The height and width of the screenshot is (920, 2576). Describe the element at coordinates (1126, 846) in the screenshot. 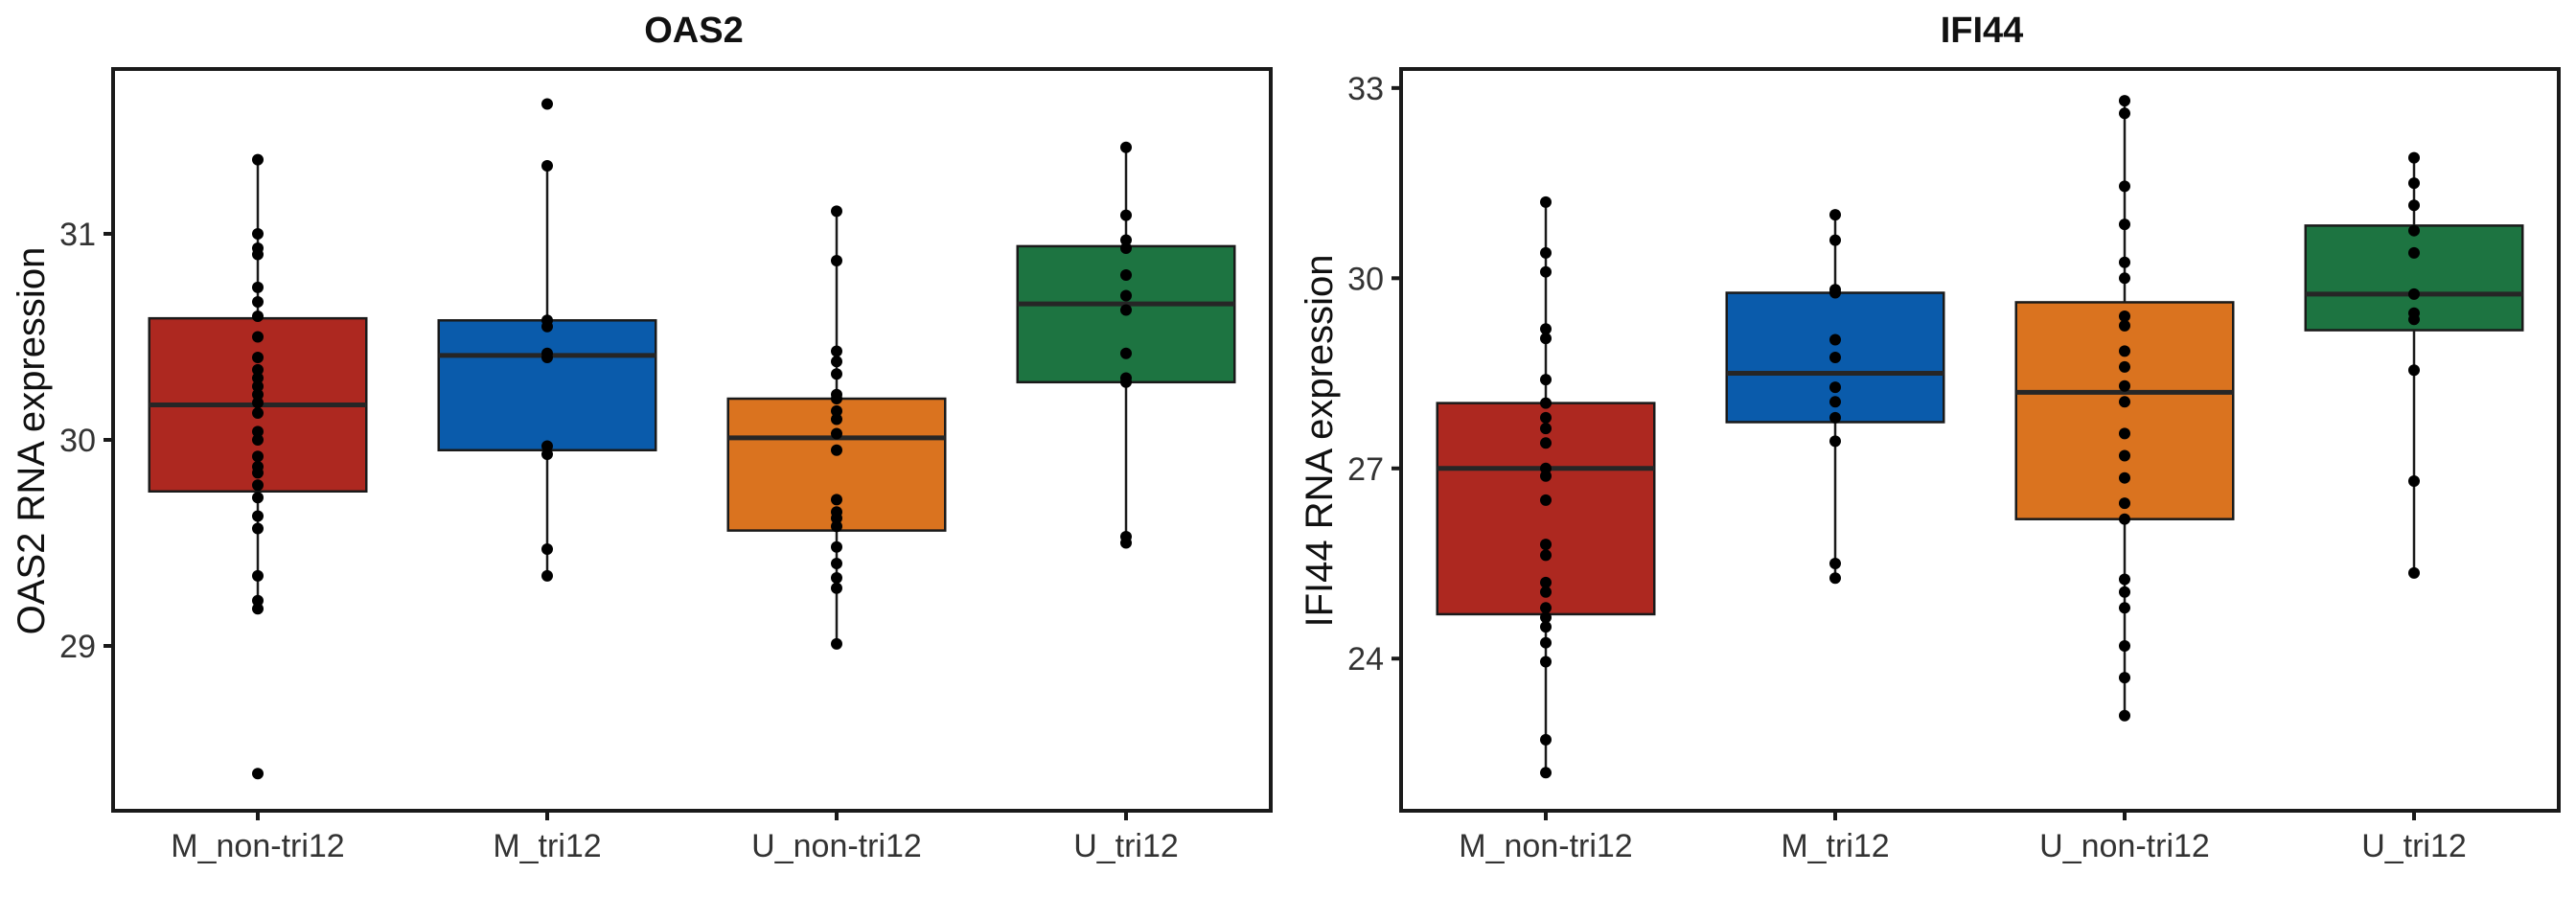

I see `oas2-x-tick-label: U_tri12` at that location.